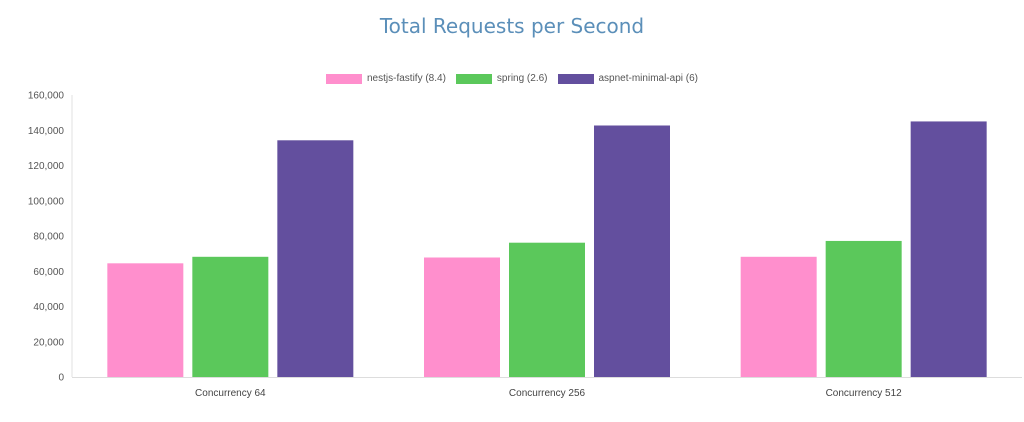  What do you see at coordinates (48, 307) in the screenshot?
I see `y-tick-label: 40,000` at bounding box center [48, 307].